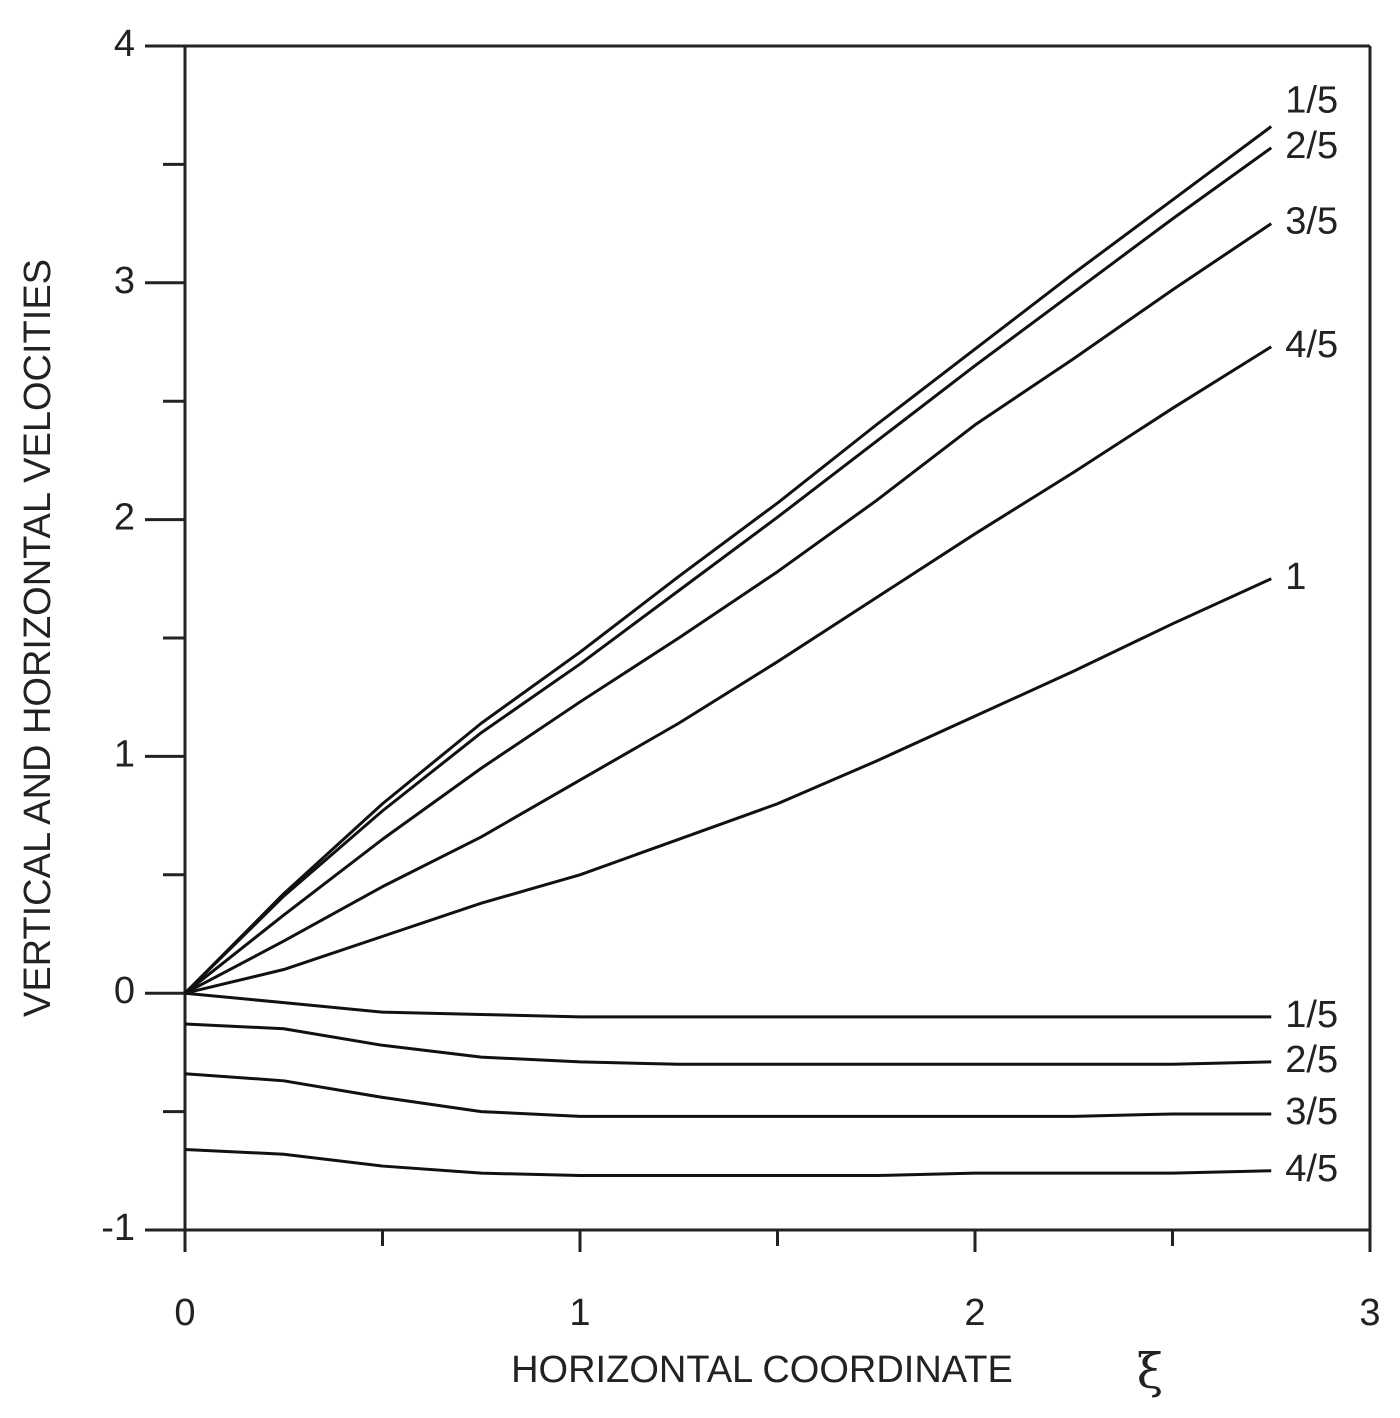 The width and height of the screenshot is (1400, 1418). What do you see at coordinates (579, 1313) in the screenshot?
I see `x-tick-label: 1` at bounding box center [579, 1313].